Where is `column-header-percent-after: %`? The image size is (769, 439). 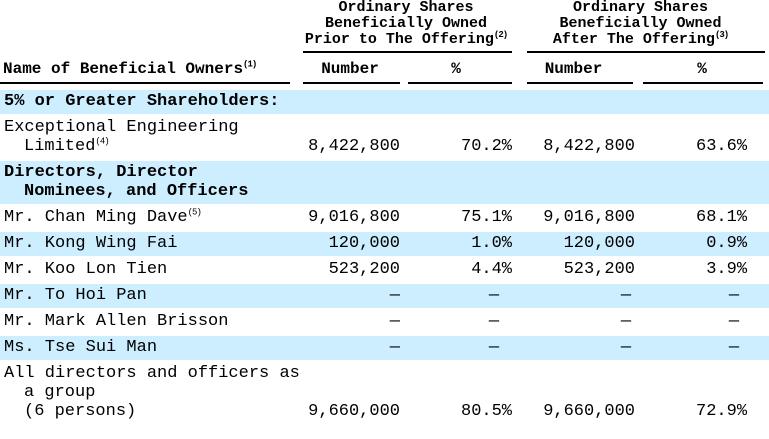 column-header-percent-after: % is located at coordinates (702, 68).